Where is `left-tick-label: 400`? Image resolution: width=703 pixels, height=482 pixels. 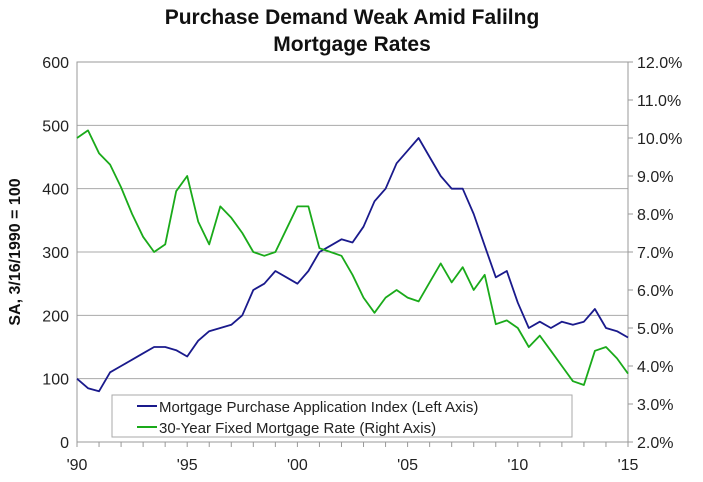
left-tick-label: 400 is located at coordinates (55, 190).